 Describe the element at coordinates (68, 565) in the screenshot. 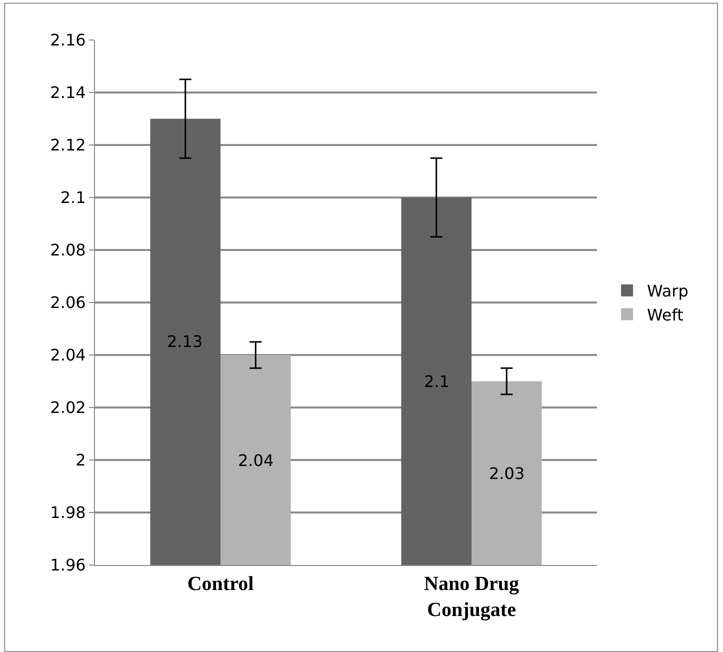

I see `y-tick-label: 1.96` at that location.